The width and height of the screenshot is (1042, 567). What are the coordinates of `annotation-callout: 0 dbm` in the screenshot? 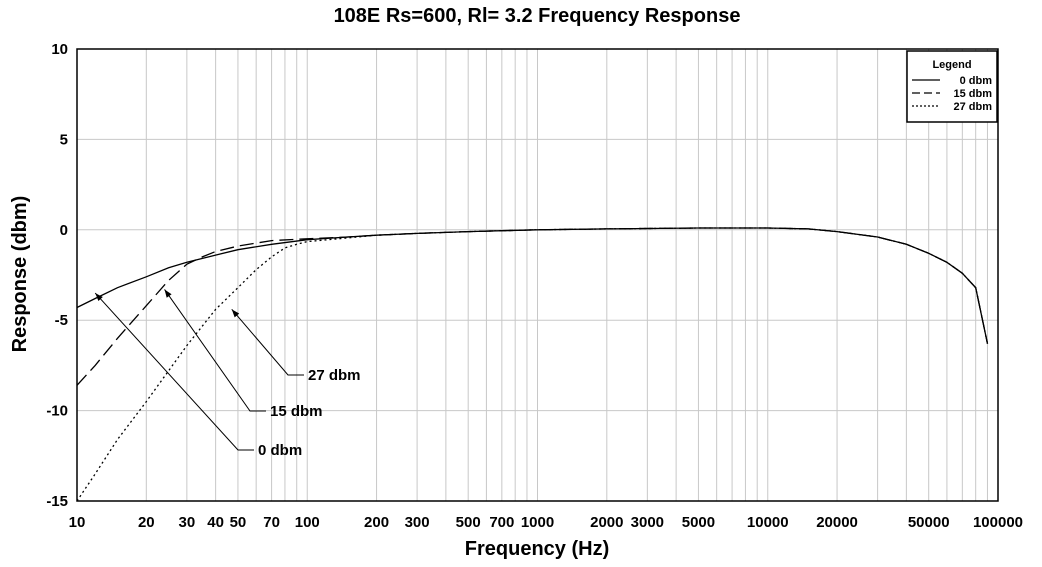 It's located at (198, 375).